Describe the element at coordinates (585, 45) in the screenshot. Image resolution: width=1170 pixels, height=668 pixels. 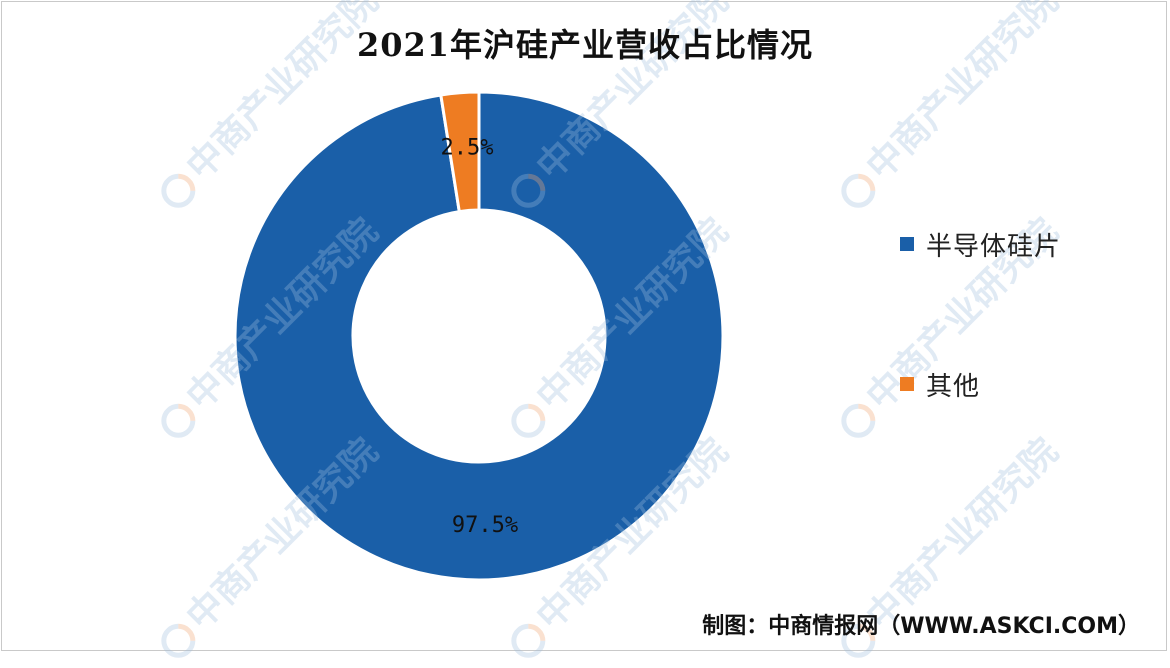
I see `chart-title: 2021年沪硅产业营收占比情况` at that location.